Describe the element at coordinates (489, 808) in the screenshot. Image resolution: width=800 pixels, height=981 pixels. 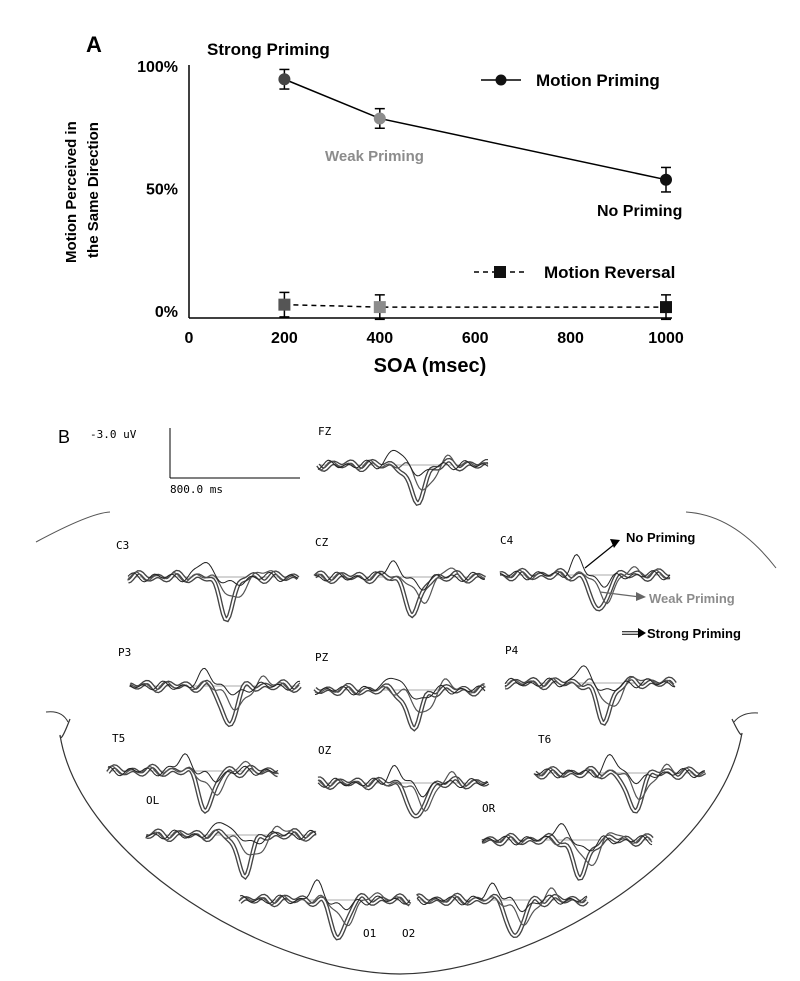
I see `electrode-label: OR` at that location.